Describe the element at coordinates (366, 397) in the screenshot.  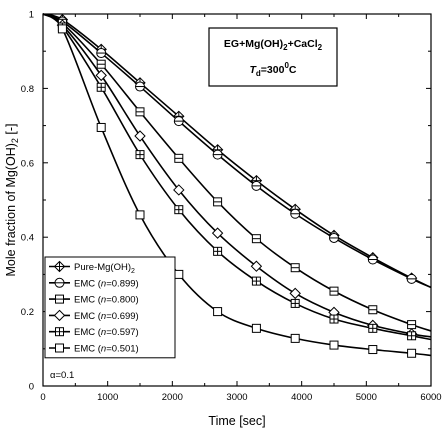
I see `x-tick-label: 5000` at that location.